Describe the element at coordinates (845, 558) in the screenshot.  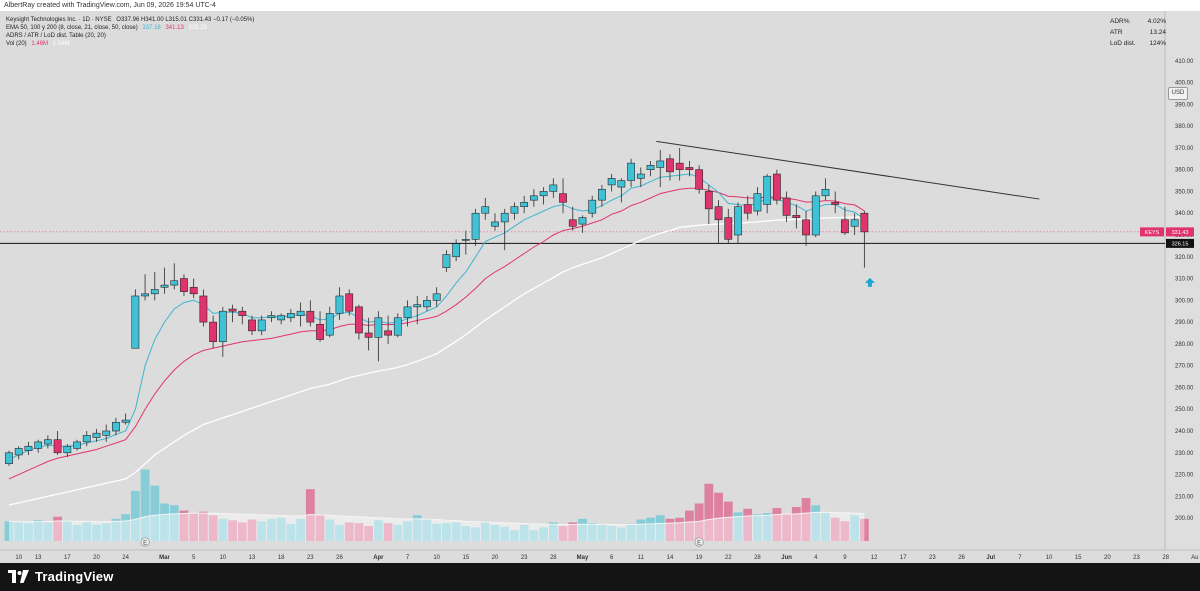
I see `x-tick-label: 9` at that location.